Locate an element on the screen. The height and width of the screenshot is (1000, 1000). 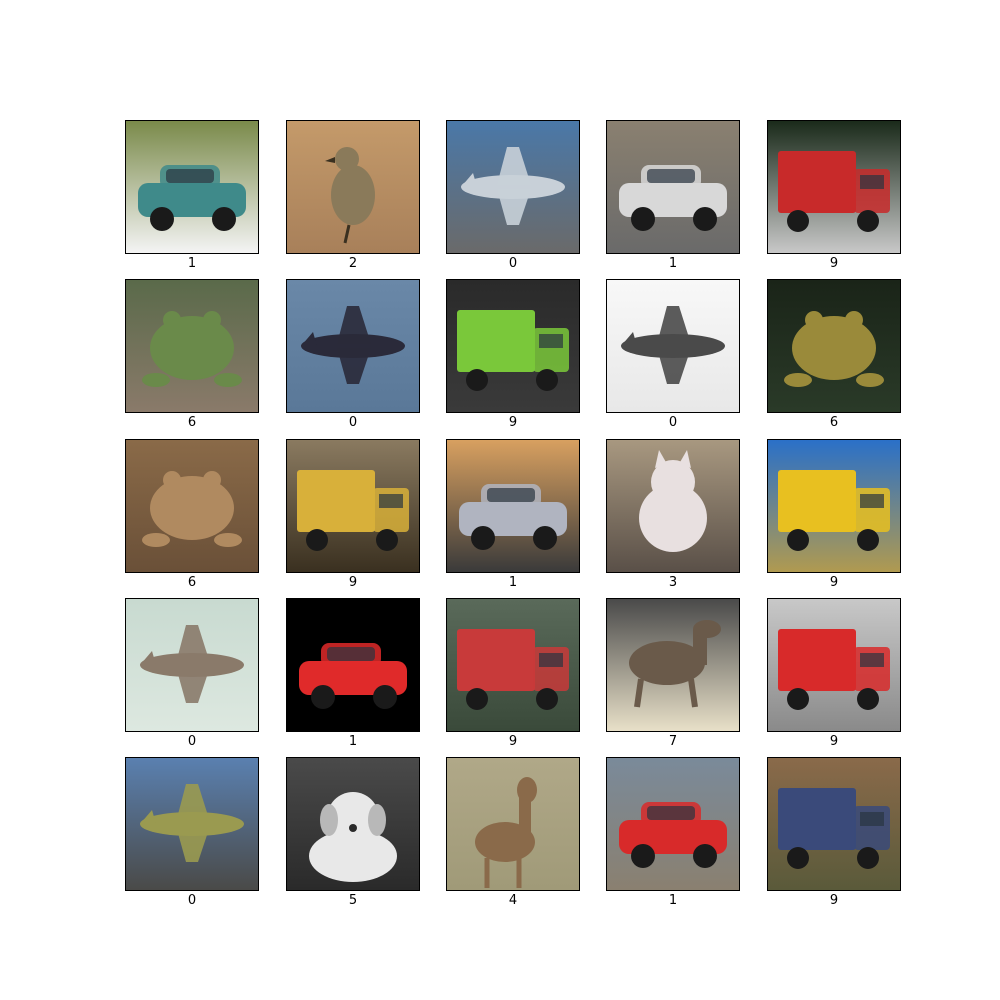
horse-image-drawing is located at coordinates (673, 665).